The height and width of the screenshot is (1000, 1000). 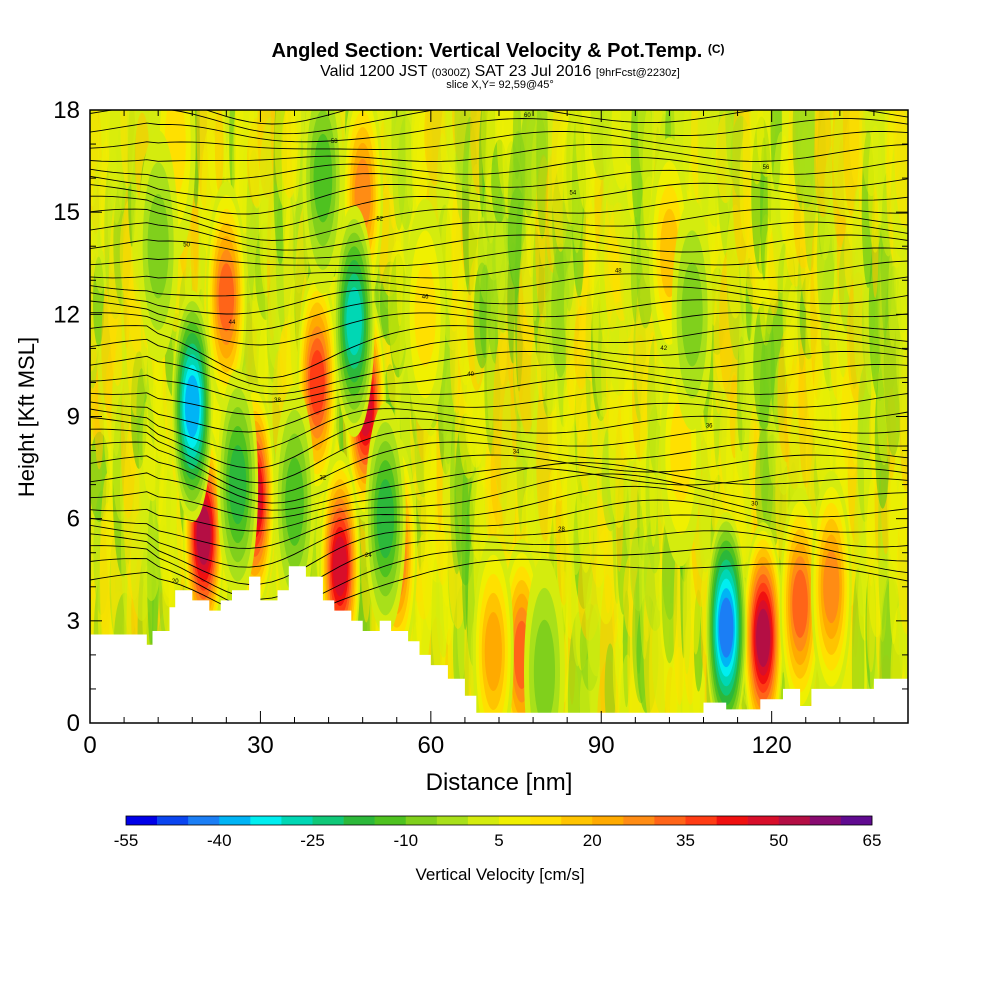 What do you see at coordinates (323, 478) in the screenshot?
I see `isentrope-label: 32` at bounding box center [323, 478].